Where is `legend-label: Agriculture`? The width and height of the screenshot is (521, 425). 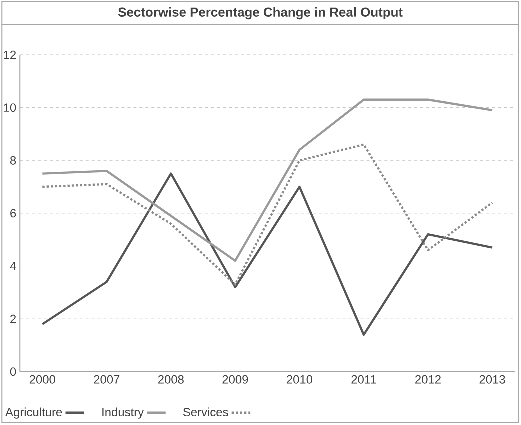 legend-label: Agriculture is located at coordinates (34, 413).